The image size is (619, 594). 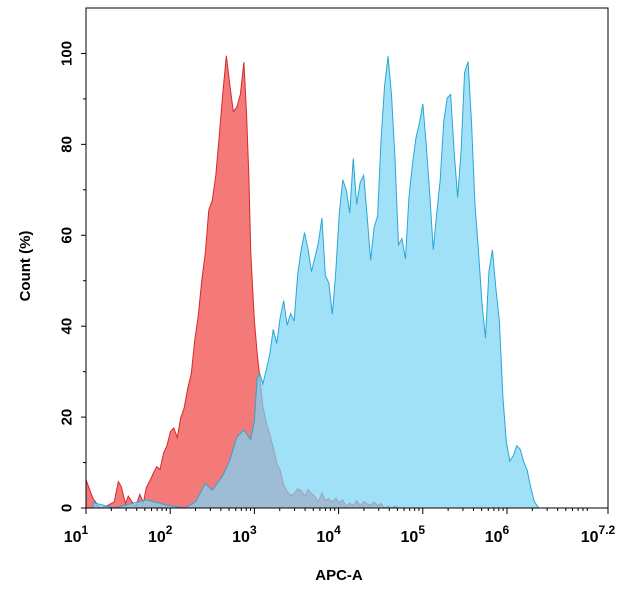 What do you see at coordinates (76, 534) in the screenshot?
I see `x-tick-label: 10¹` at bounding box center [76, 534].